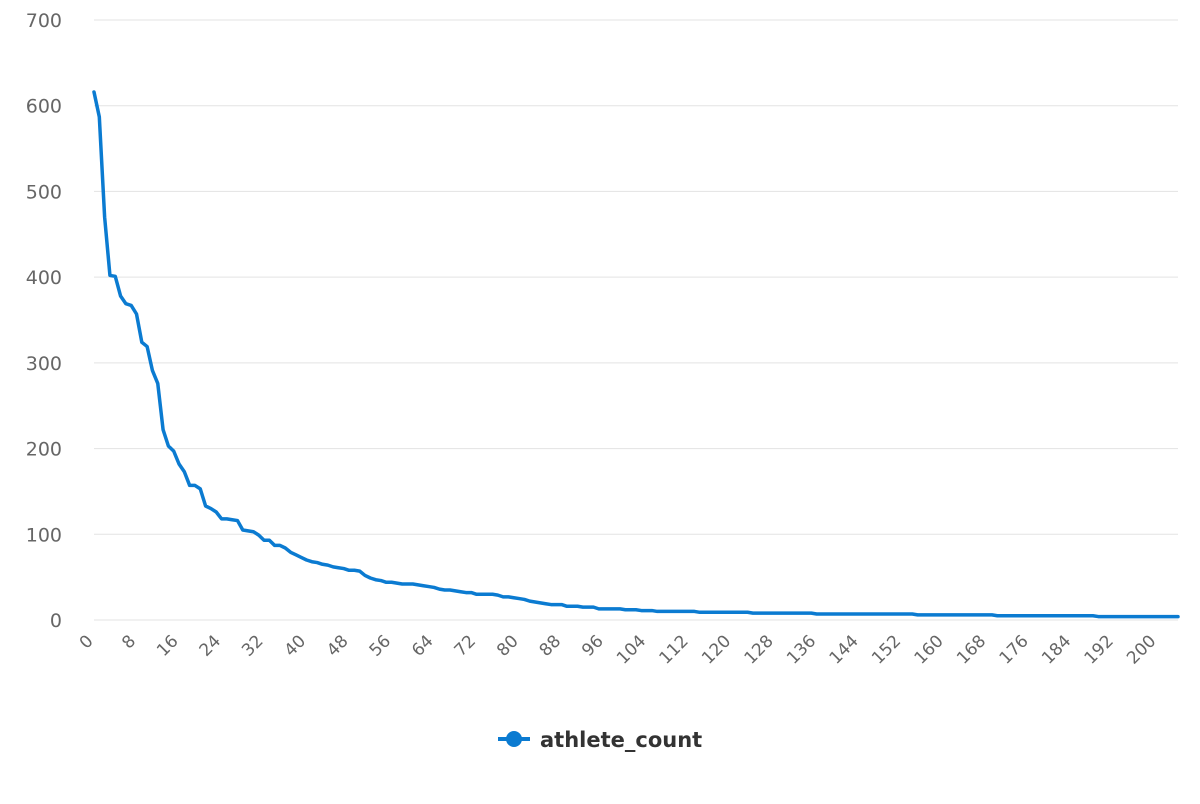 The height and width of the screenshot is (804, 1200). I want to click on legend: athlete_count, so click(600, 740).